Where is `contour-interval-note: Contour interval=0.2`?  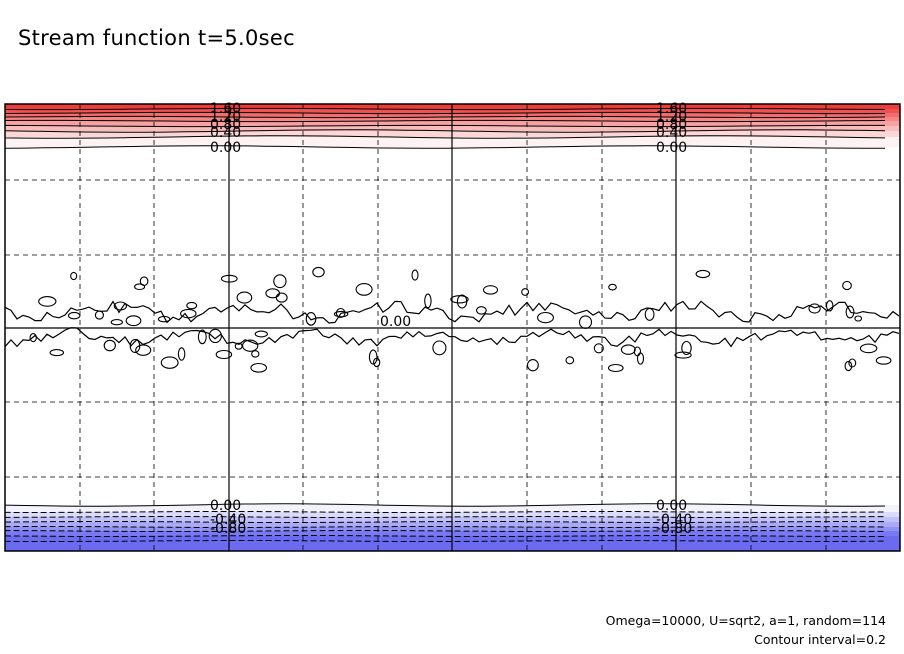
contour-interval-note: Contour interval=0.2 is located at coordinates (820, 639).